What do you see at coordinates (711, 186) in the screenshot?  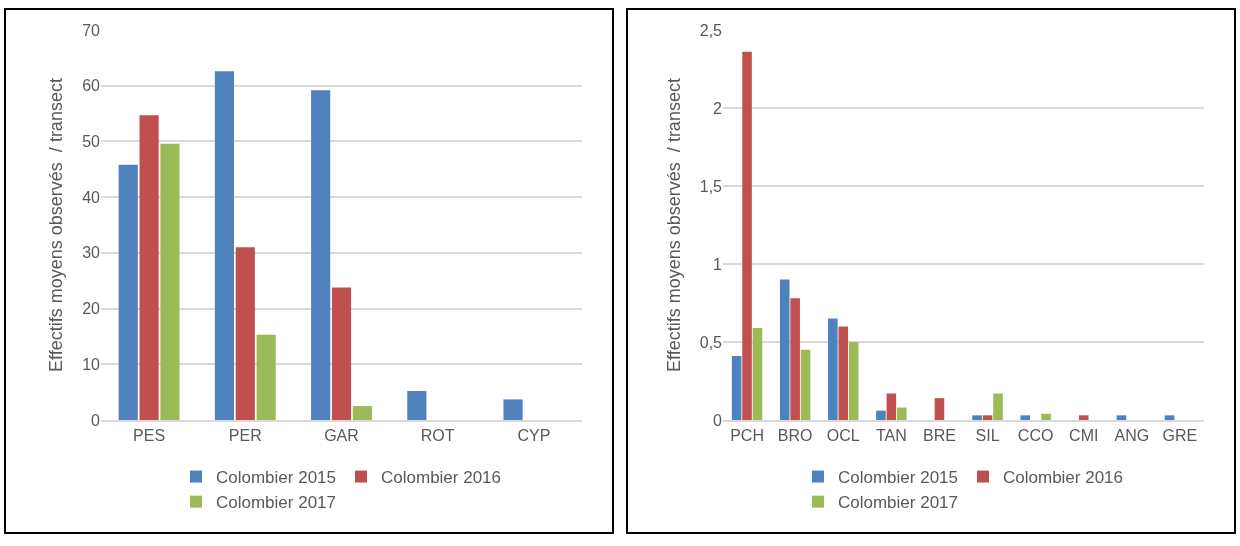 I see `y-tick-label: 1,5` at bounding box center [711, 186].